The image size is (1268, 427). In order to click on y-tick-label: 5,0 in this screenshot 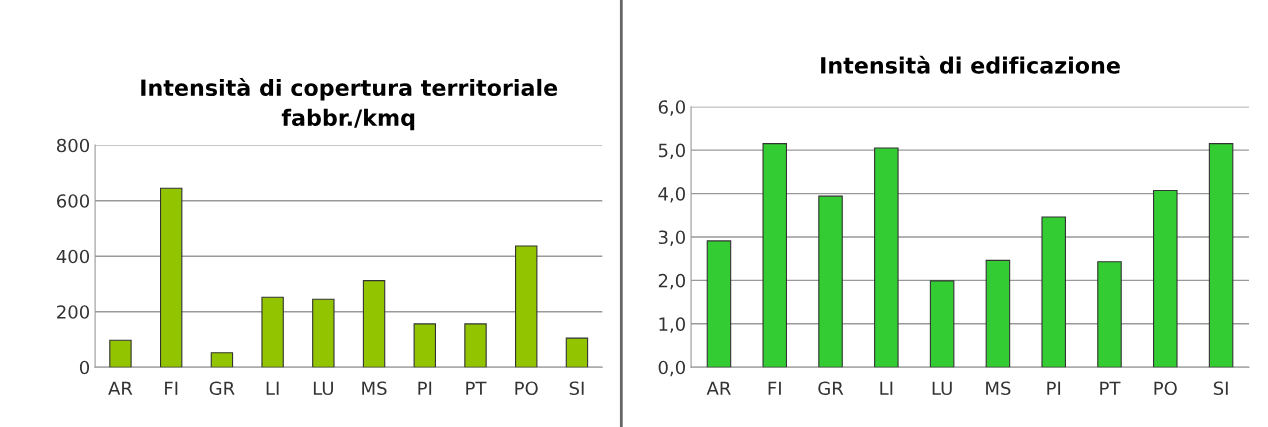, I will do `click(671, 151)`.